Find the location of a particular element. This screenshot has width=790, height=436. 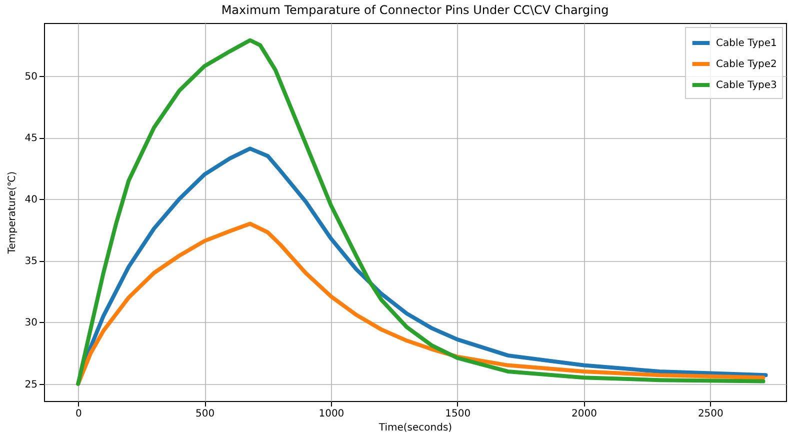

y-axis-title: Temperature(℃) is located at coordinates (12, 213).